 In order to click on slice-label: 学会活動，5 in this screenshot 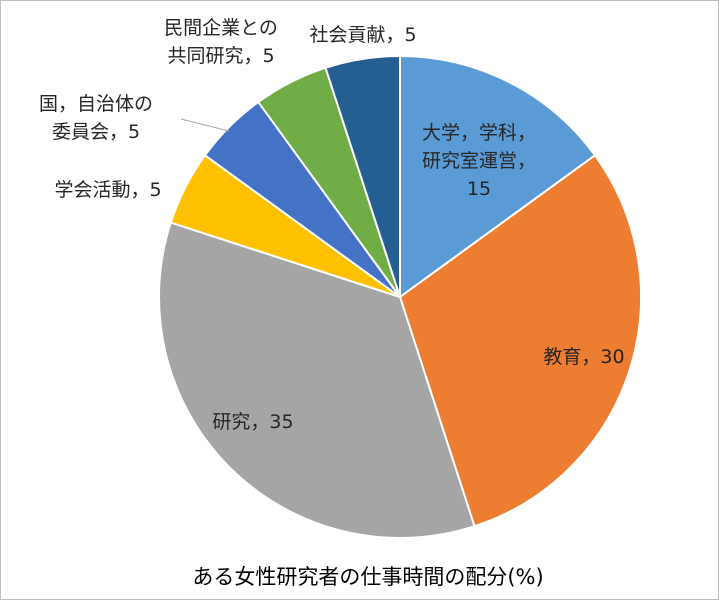, I will do `click(107, 190)`.